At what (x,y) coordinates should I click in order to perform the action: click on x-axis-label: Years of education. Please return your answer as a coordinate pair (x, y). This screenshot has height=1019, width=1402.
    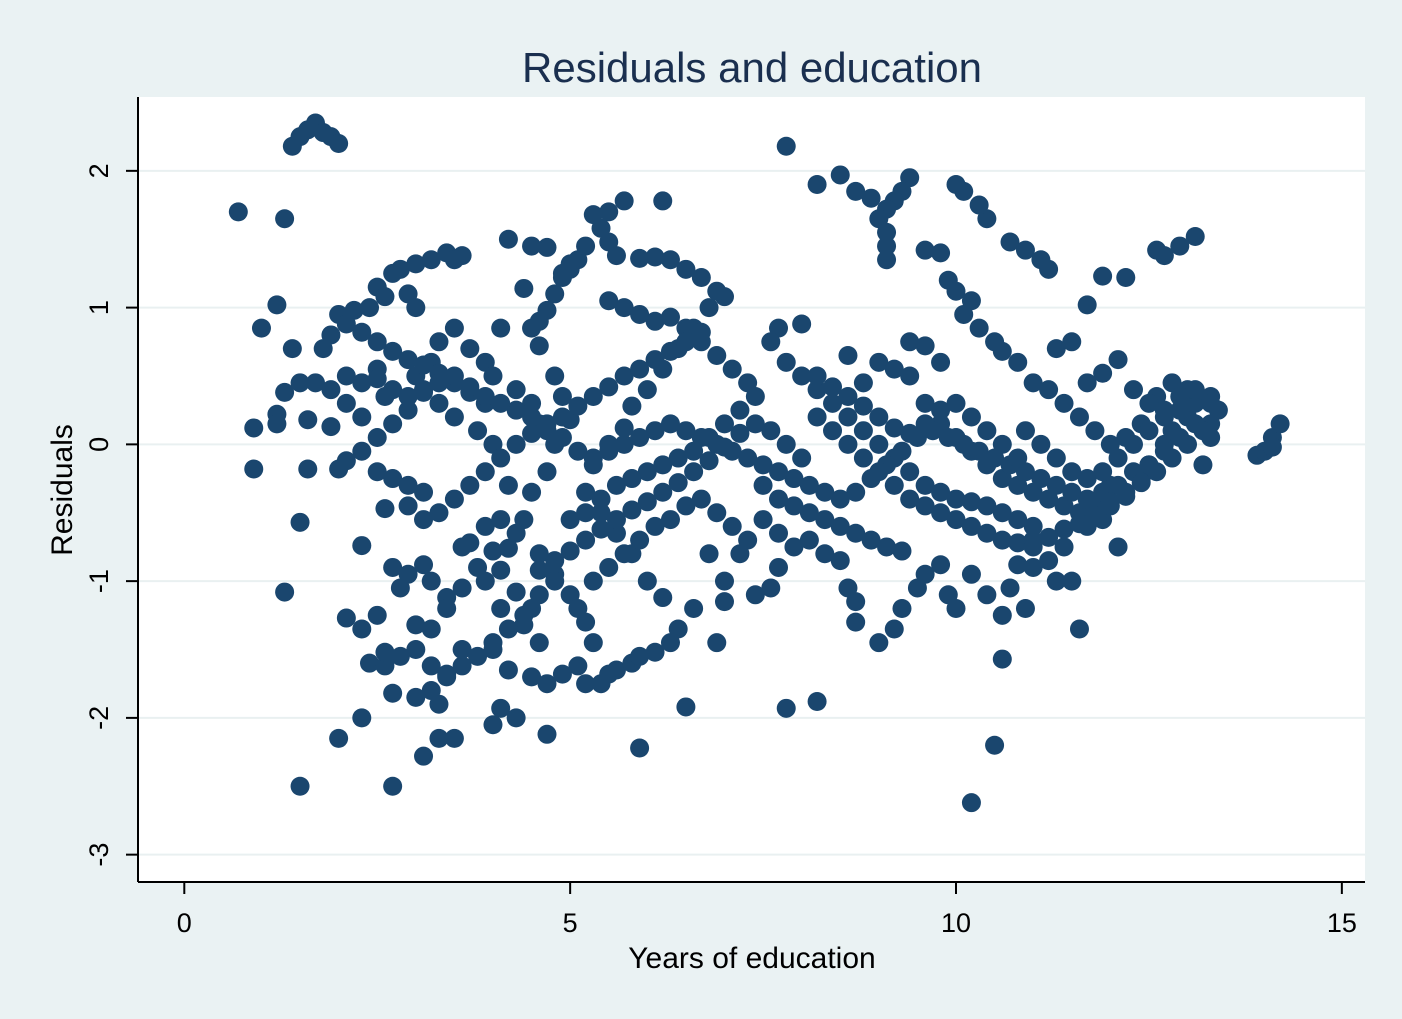
    Looking at the image, I should click on (751, 958).